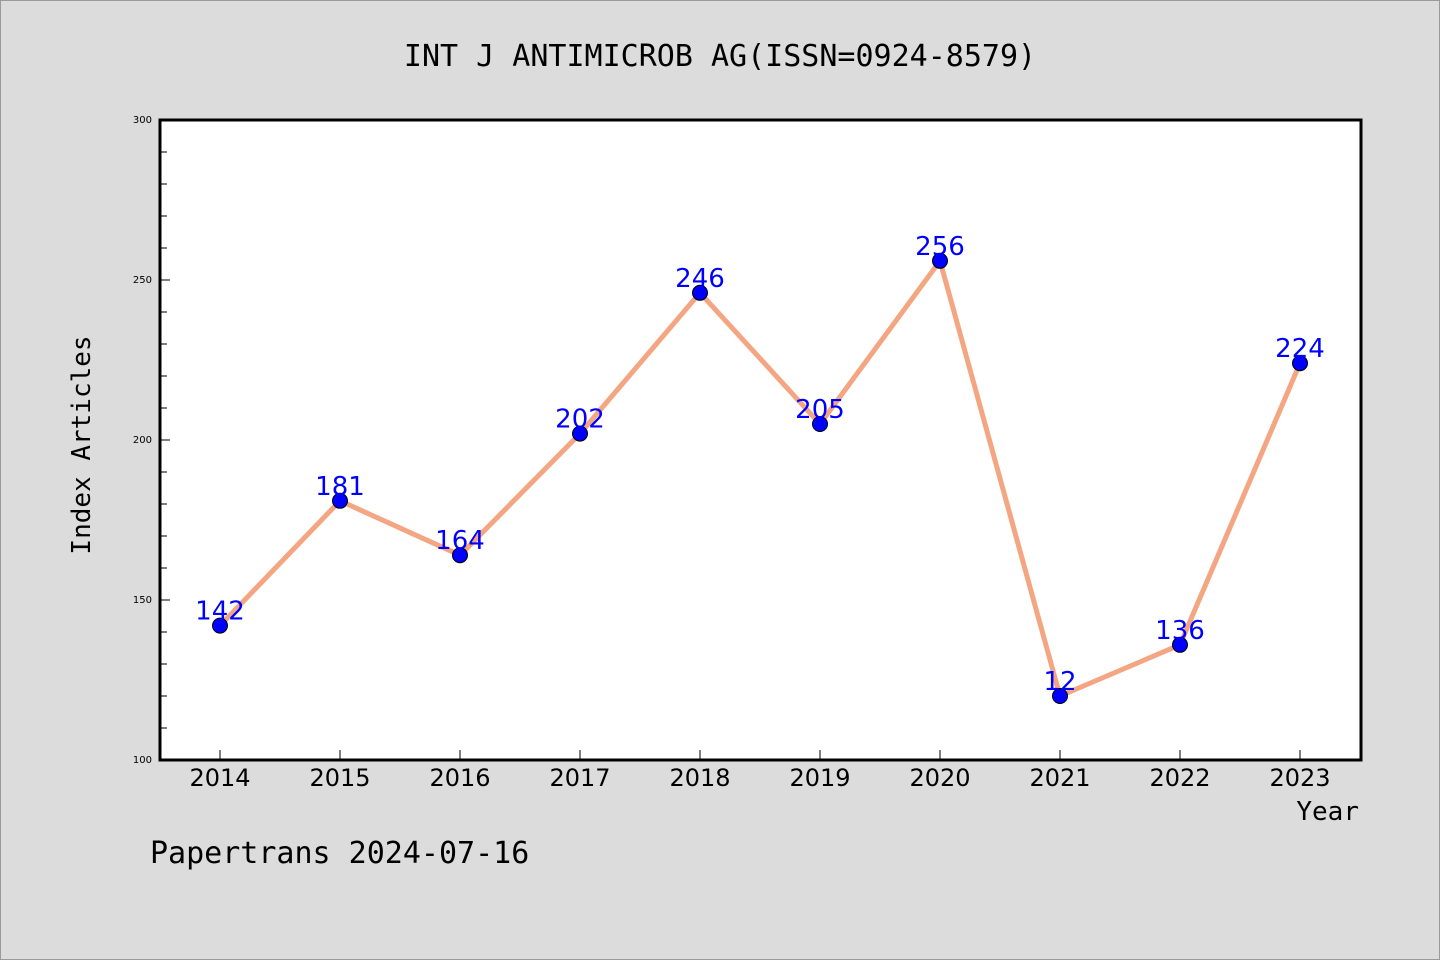 The height and width of the screenshot is (960, 1440). What do you see at coordinates (1059, 778) in the screenshot?
I see `x-tick-label: 2021` at bounding box center [1059, 778].